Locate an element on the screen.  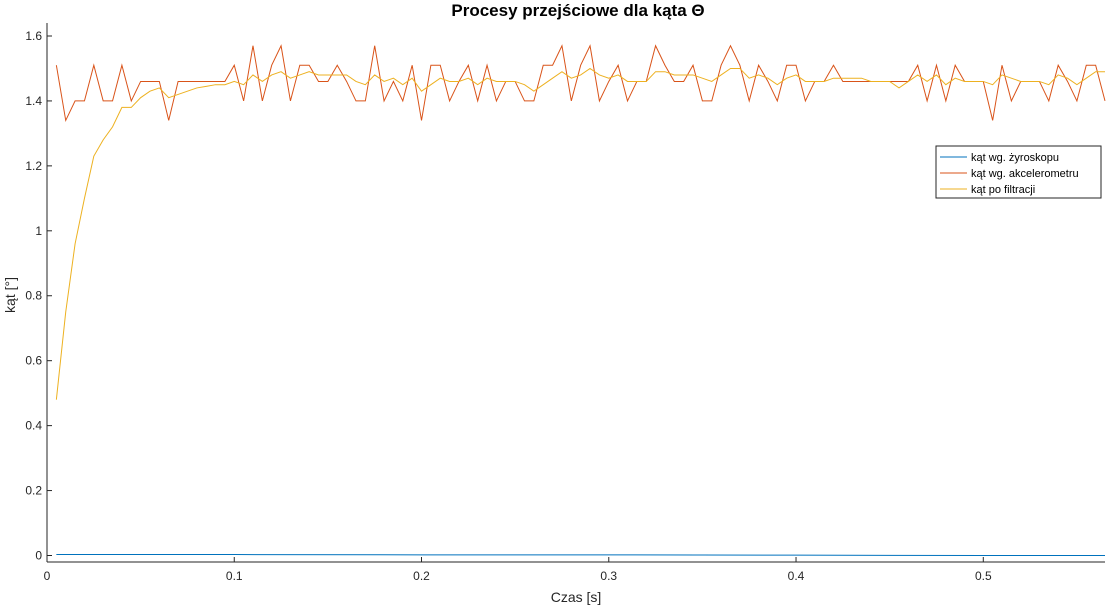
x-tick-label: 0.1 is located at coordinates (234, 576).